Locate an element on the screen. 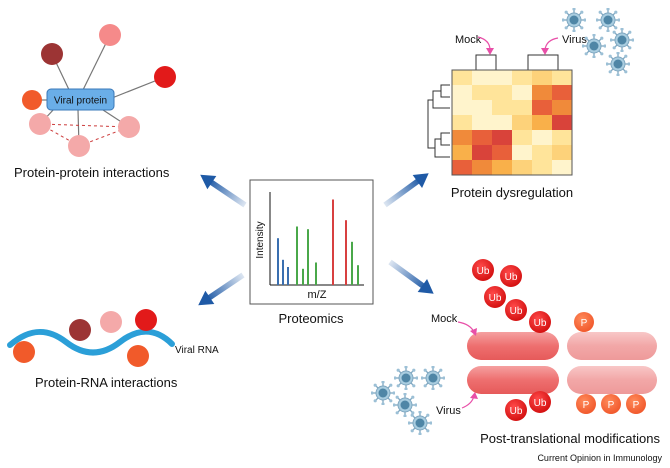  ptm-virus-label: Virus is located at coordinates (448, 411).